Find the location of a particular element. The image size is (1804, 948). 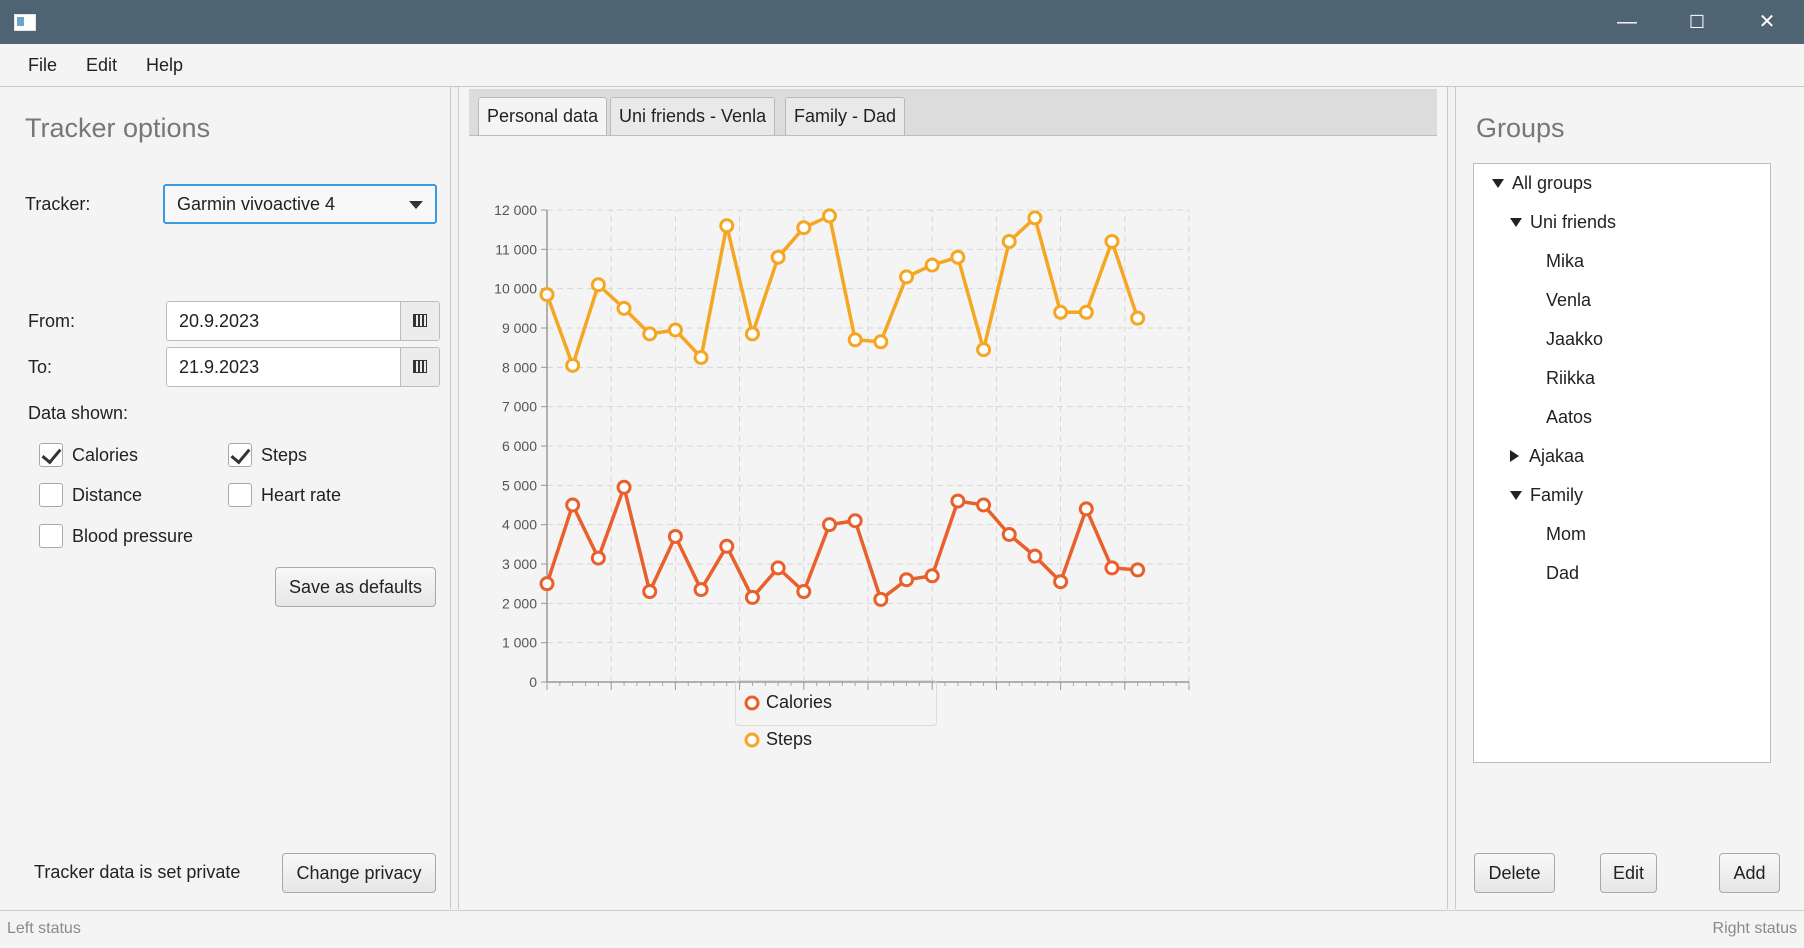

from-calendar-button is located at coordinates (419, 321).